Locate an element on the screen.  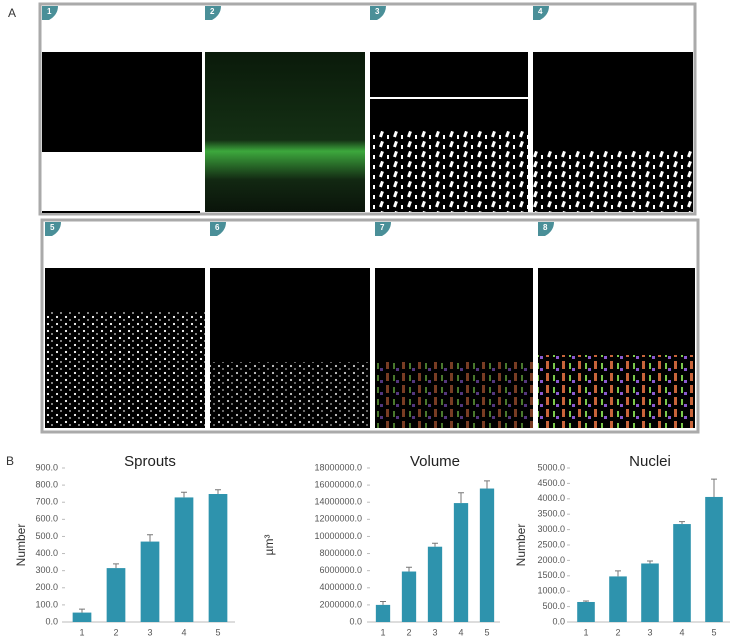
image-number: 4 is located at coordinates (540, 11).